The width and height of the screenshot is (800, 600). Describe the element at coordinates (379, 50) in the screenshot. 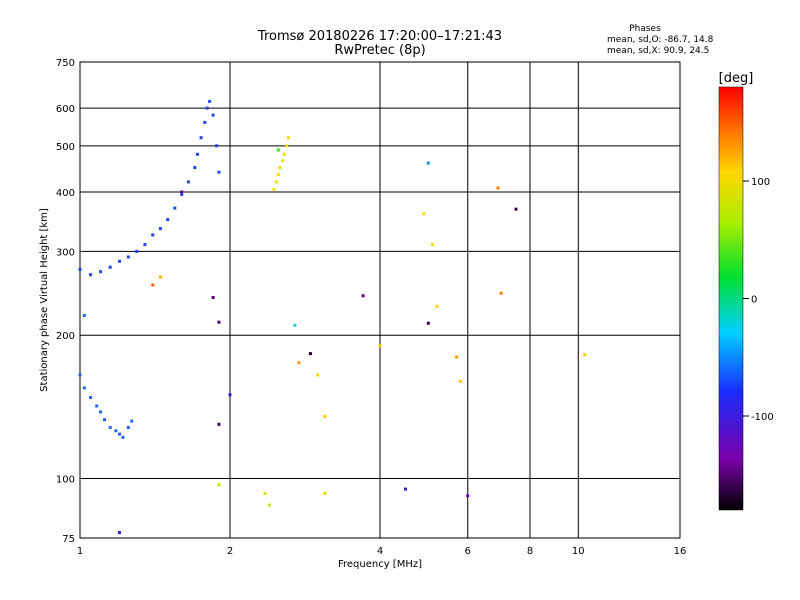

I see `chart-subtitle: RwPretec (8p)` at that location.